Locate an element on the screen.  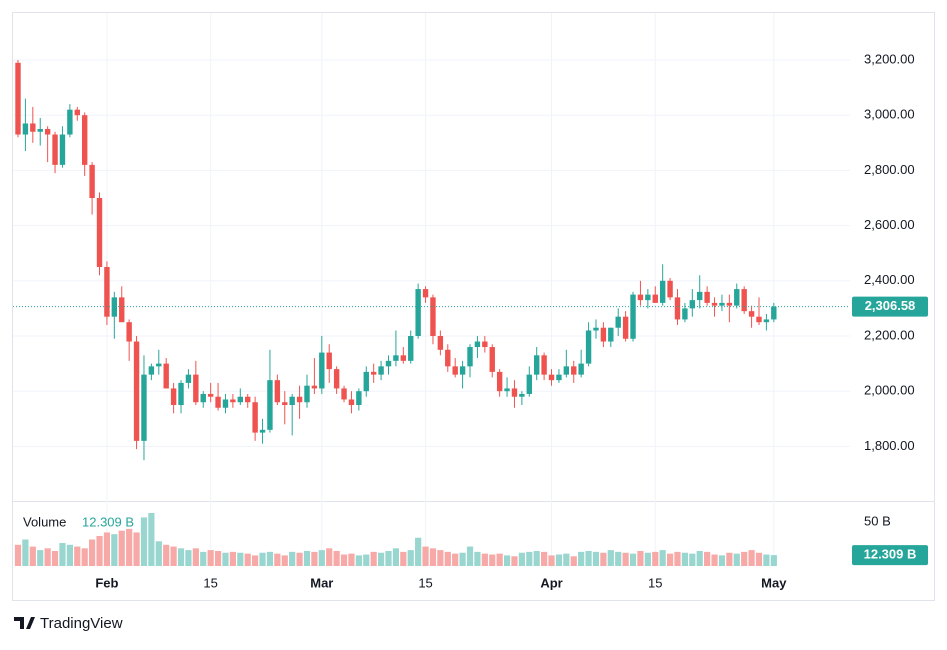
volume-tick-label: 50 B is located at coordinates (877, 520).